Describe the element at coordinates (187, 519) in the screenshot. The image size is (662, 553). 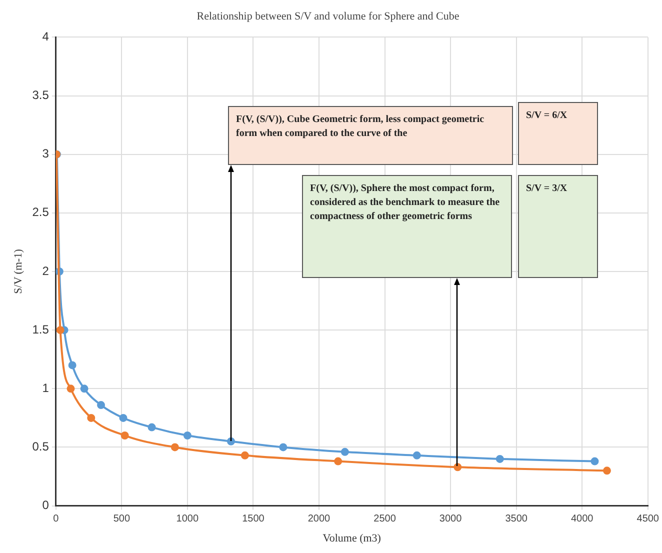
I see `x-tick-label: 1000` at that location.